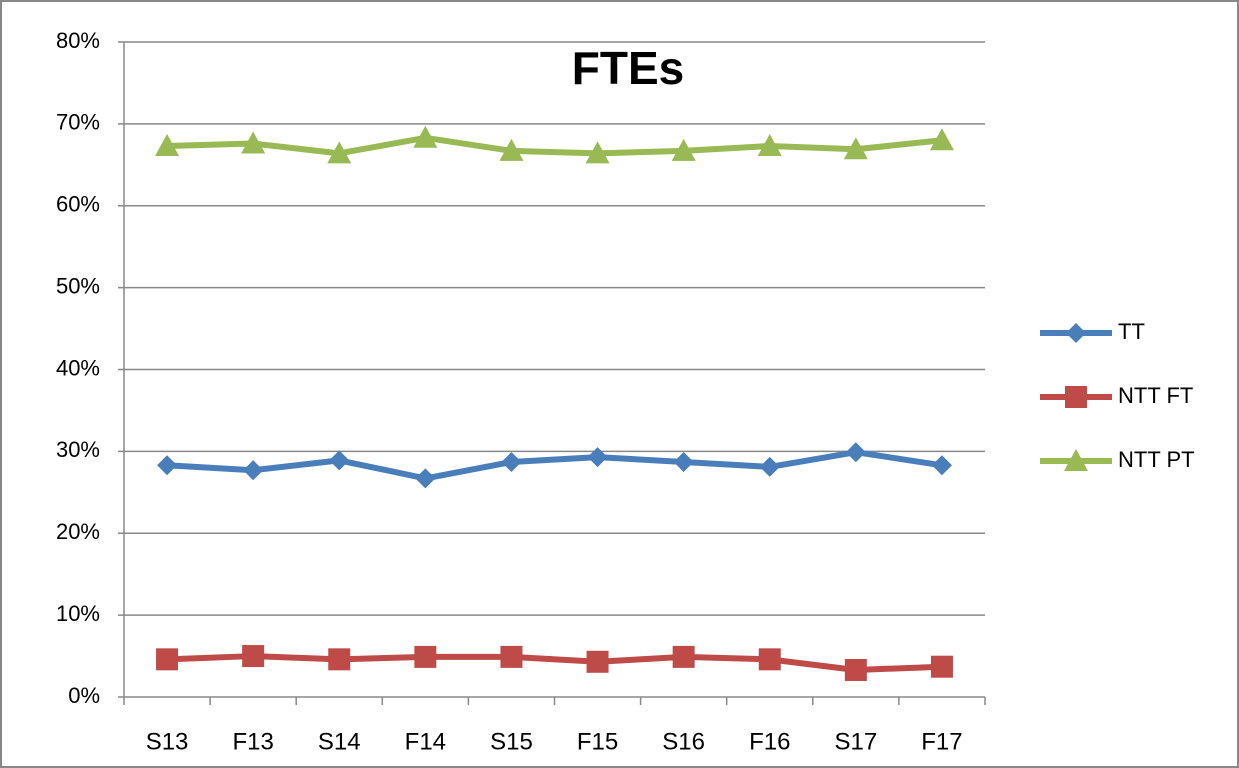  What do you see at coordinates (78, 449) in the screenshot?
I see `y-tick-label: 30%` at bounding box center [78, 449].